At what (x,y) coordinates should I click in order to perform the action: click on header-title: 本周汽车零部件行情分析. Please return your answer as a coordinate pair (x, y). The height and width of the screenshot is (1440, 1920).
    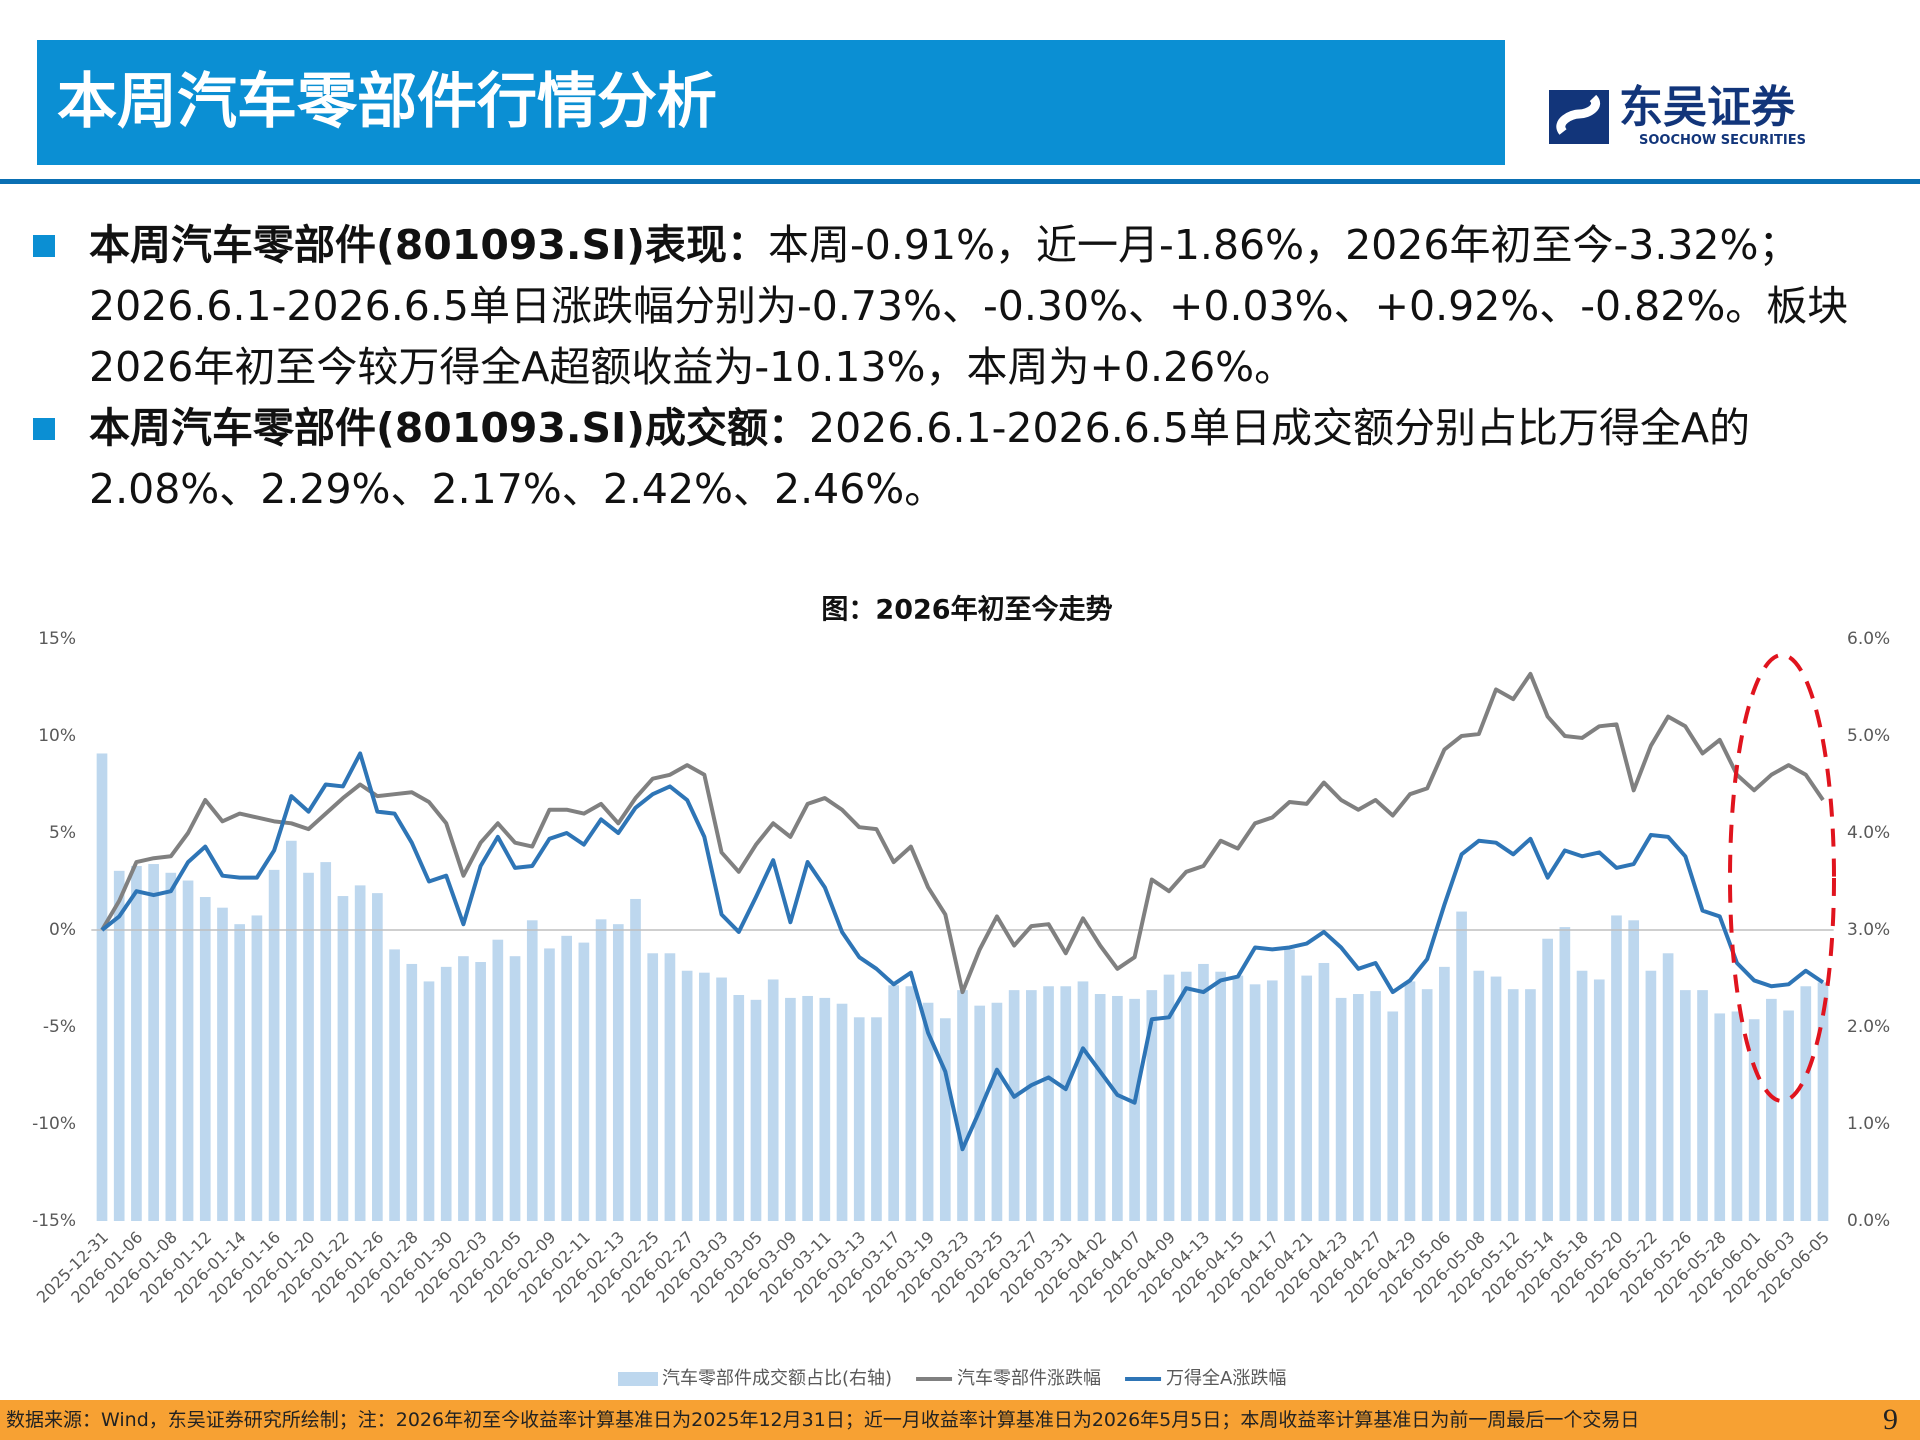
    Looking at the image, I should click on (387, 102).